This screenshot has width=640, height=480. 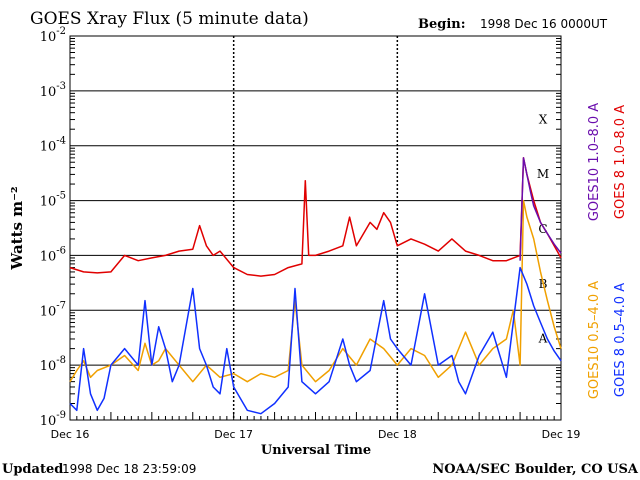 What do you see at coordinates (129, 469) in the screenshot?
I see `updated-value: 1998 Dec 18 23:59:09` at bounding box center [129, 469].